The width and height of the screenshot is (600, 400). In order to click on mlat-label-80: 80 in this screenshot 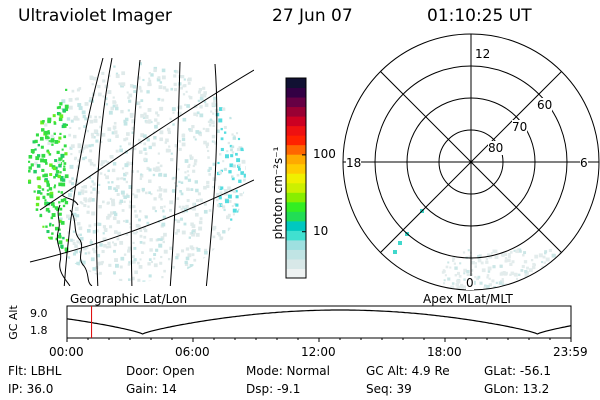, I will do `click(496, 148)`.